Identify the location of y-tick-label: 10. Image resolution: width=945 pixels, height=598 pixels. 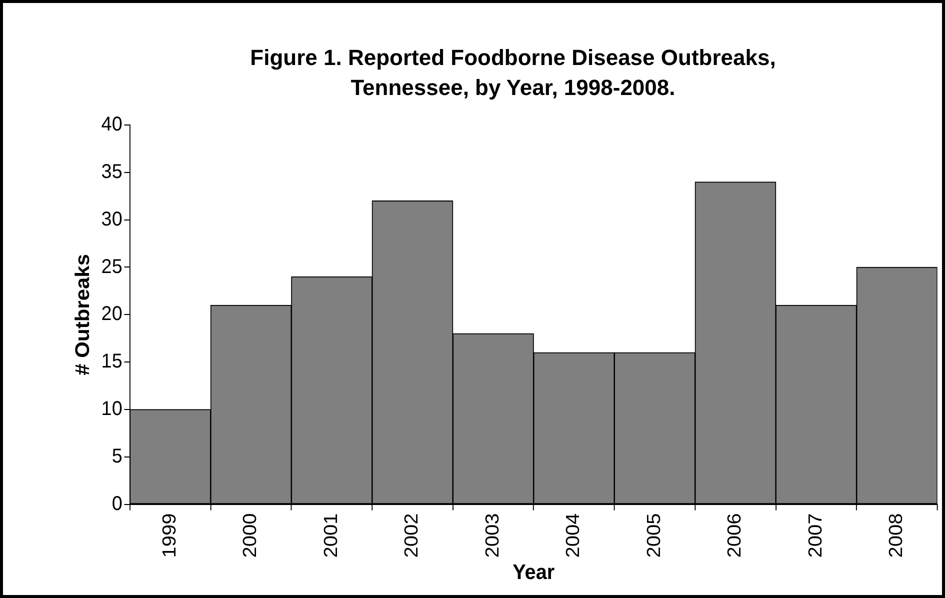
(112, 409).